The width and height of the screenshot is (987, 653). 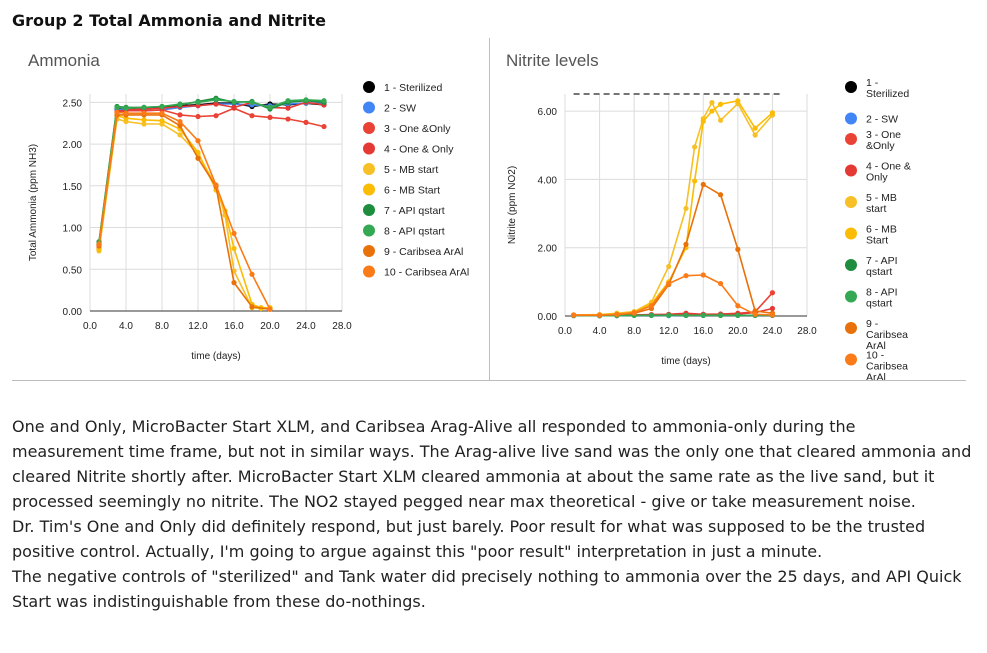 I want to click on y-tick-label: 4.00, so click(x=548, y=180).